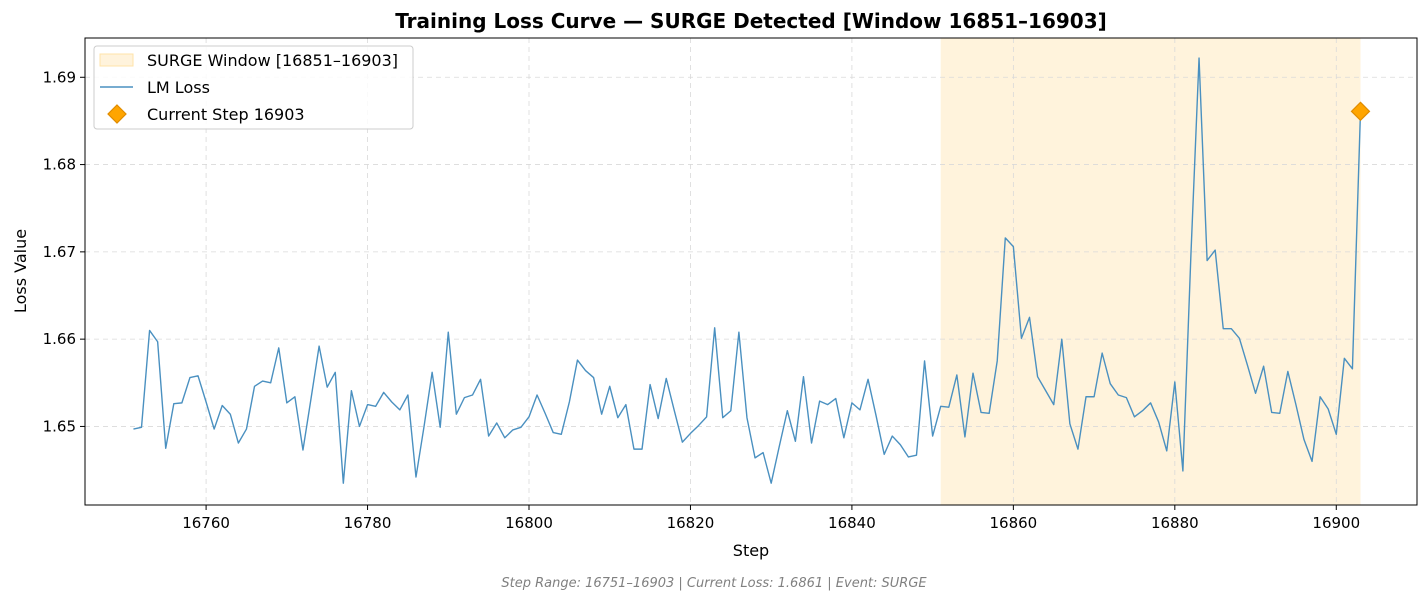 The height and width of the screenshot is (602, 1428). What do you see at coordinates (529, 523) in the screenshot?
I see `x-tick-label: 16800` at bounding box center [529, 523].